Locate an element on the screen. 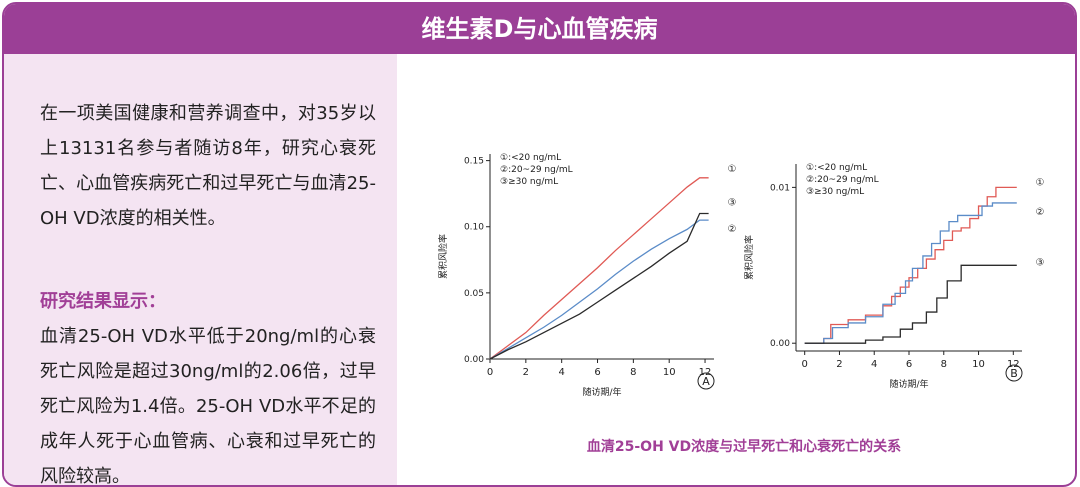 Image resolution: width=1080 pixels, height=487 pixels. panel-label: A is located at coordinates (706, 381).